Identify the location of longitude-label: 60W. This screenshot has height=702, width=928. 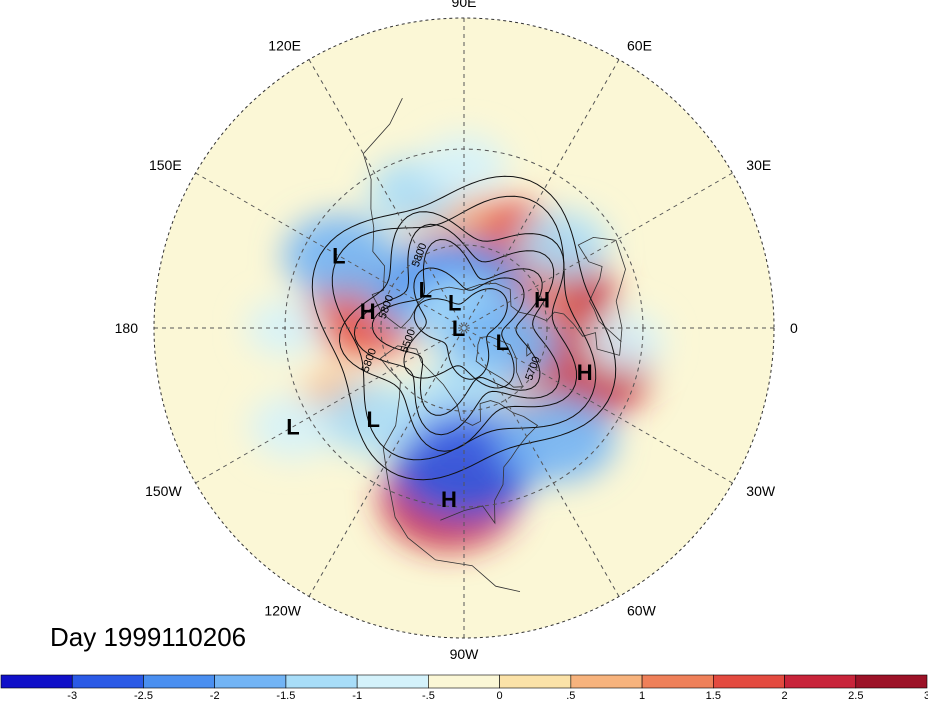
(642, 610).